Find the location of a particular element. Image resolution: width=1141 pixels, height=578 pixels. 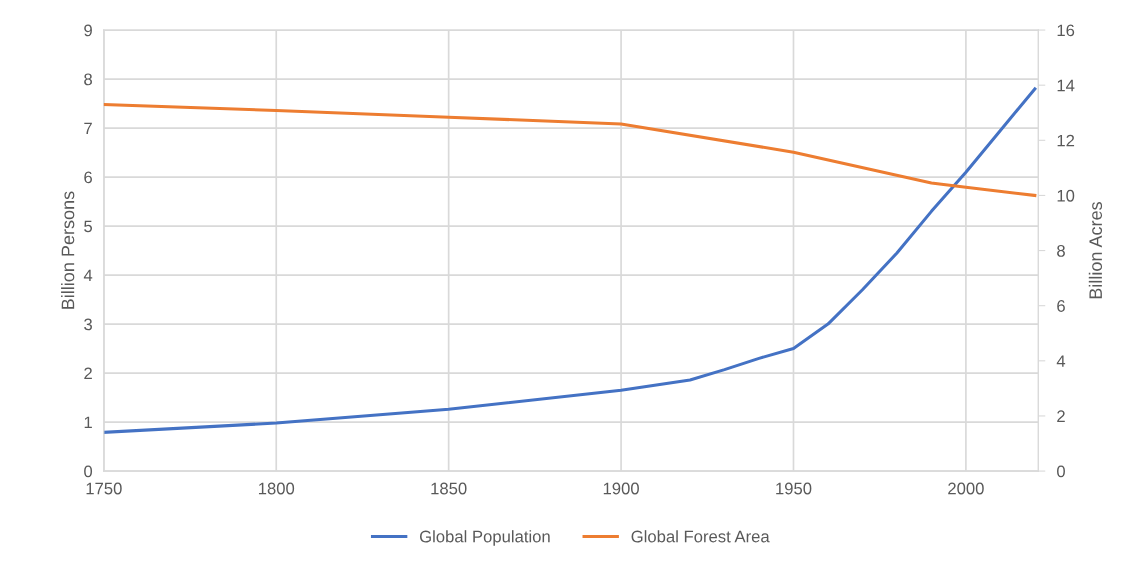

y2-tick-label: 10 is located at coordinates (1066, 195).